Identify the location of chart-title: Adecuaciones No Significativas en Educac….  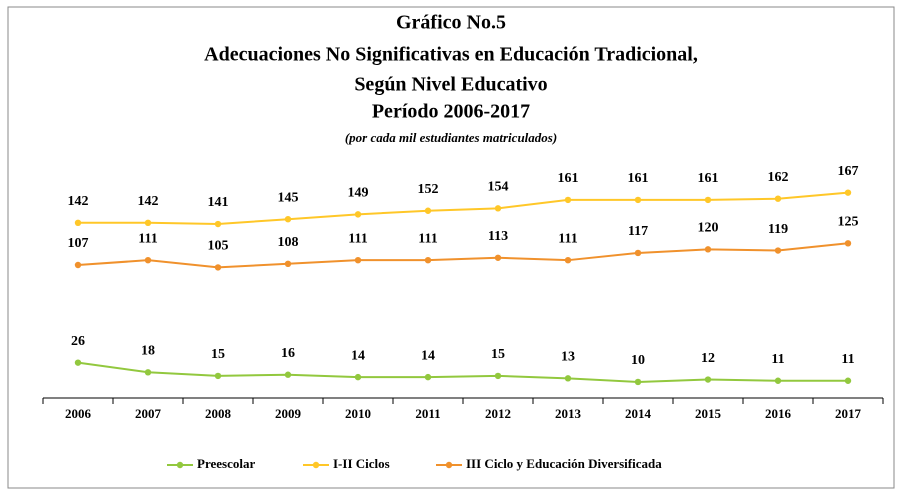
(451, 55).